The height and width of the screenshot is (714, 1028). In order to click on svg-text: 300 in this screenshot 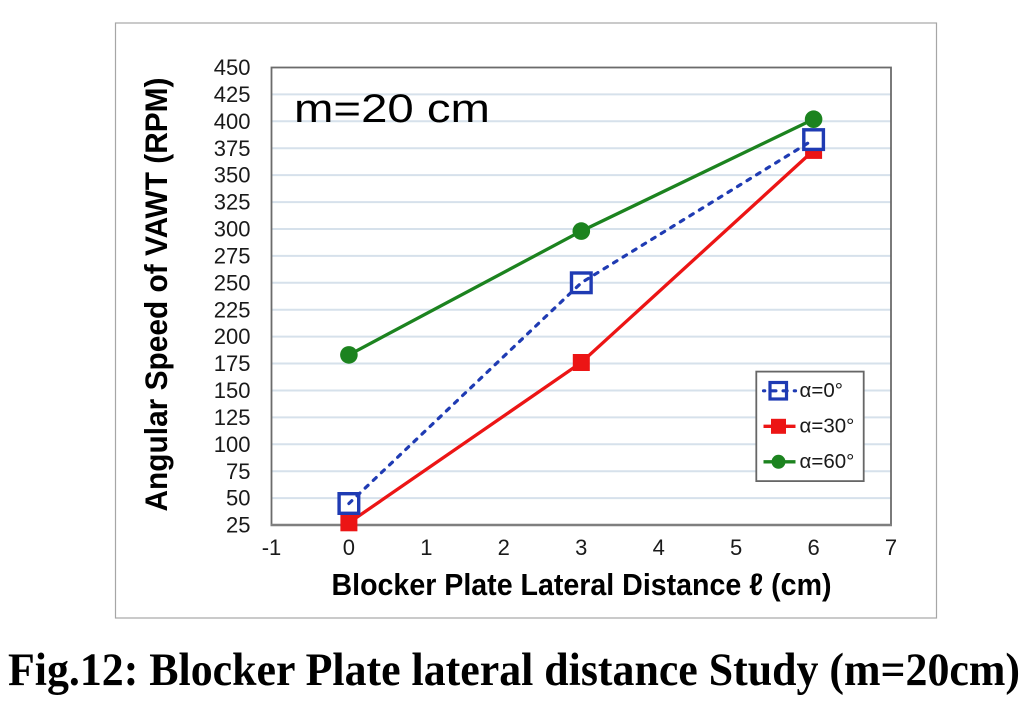, I will do `click(232, 229)`.